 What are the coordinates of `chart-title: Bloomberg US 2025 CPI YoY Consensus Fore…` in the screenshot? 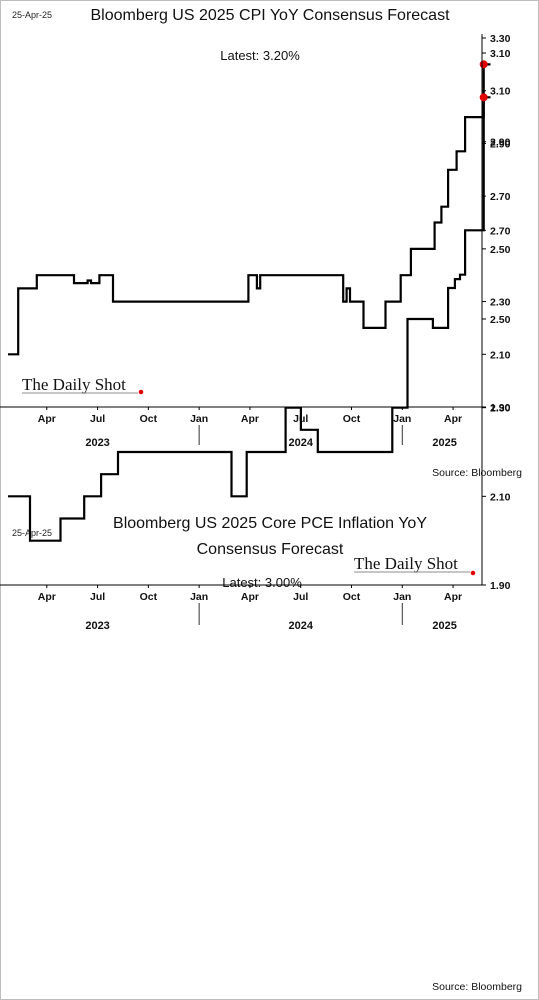 It's located at (270, 15).